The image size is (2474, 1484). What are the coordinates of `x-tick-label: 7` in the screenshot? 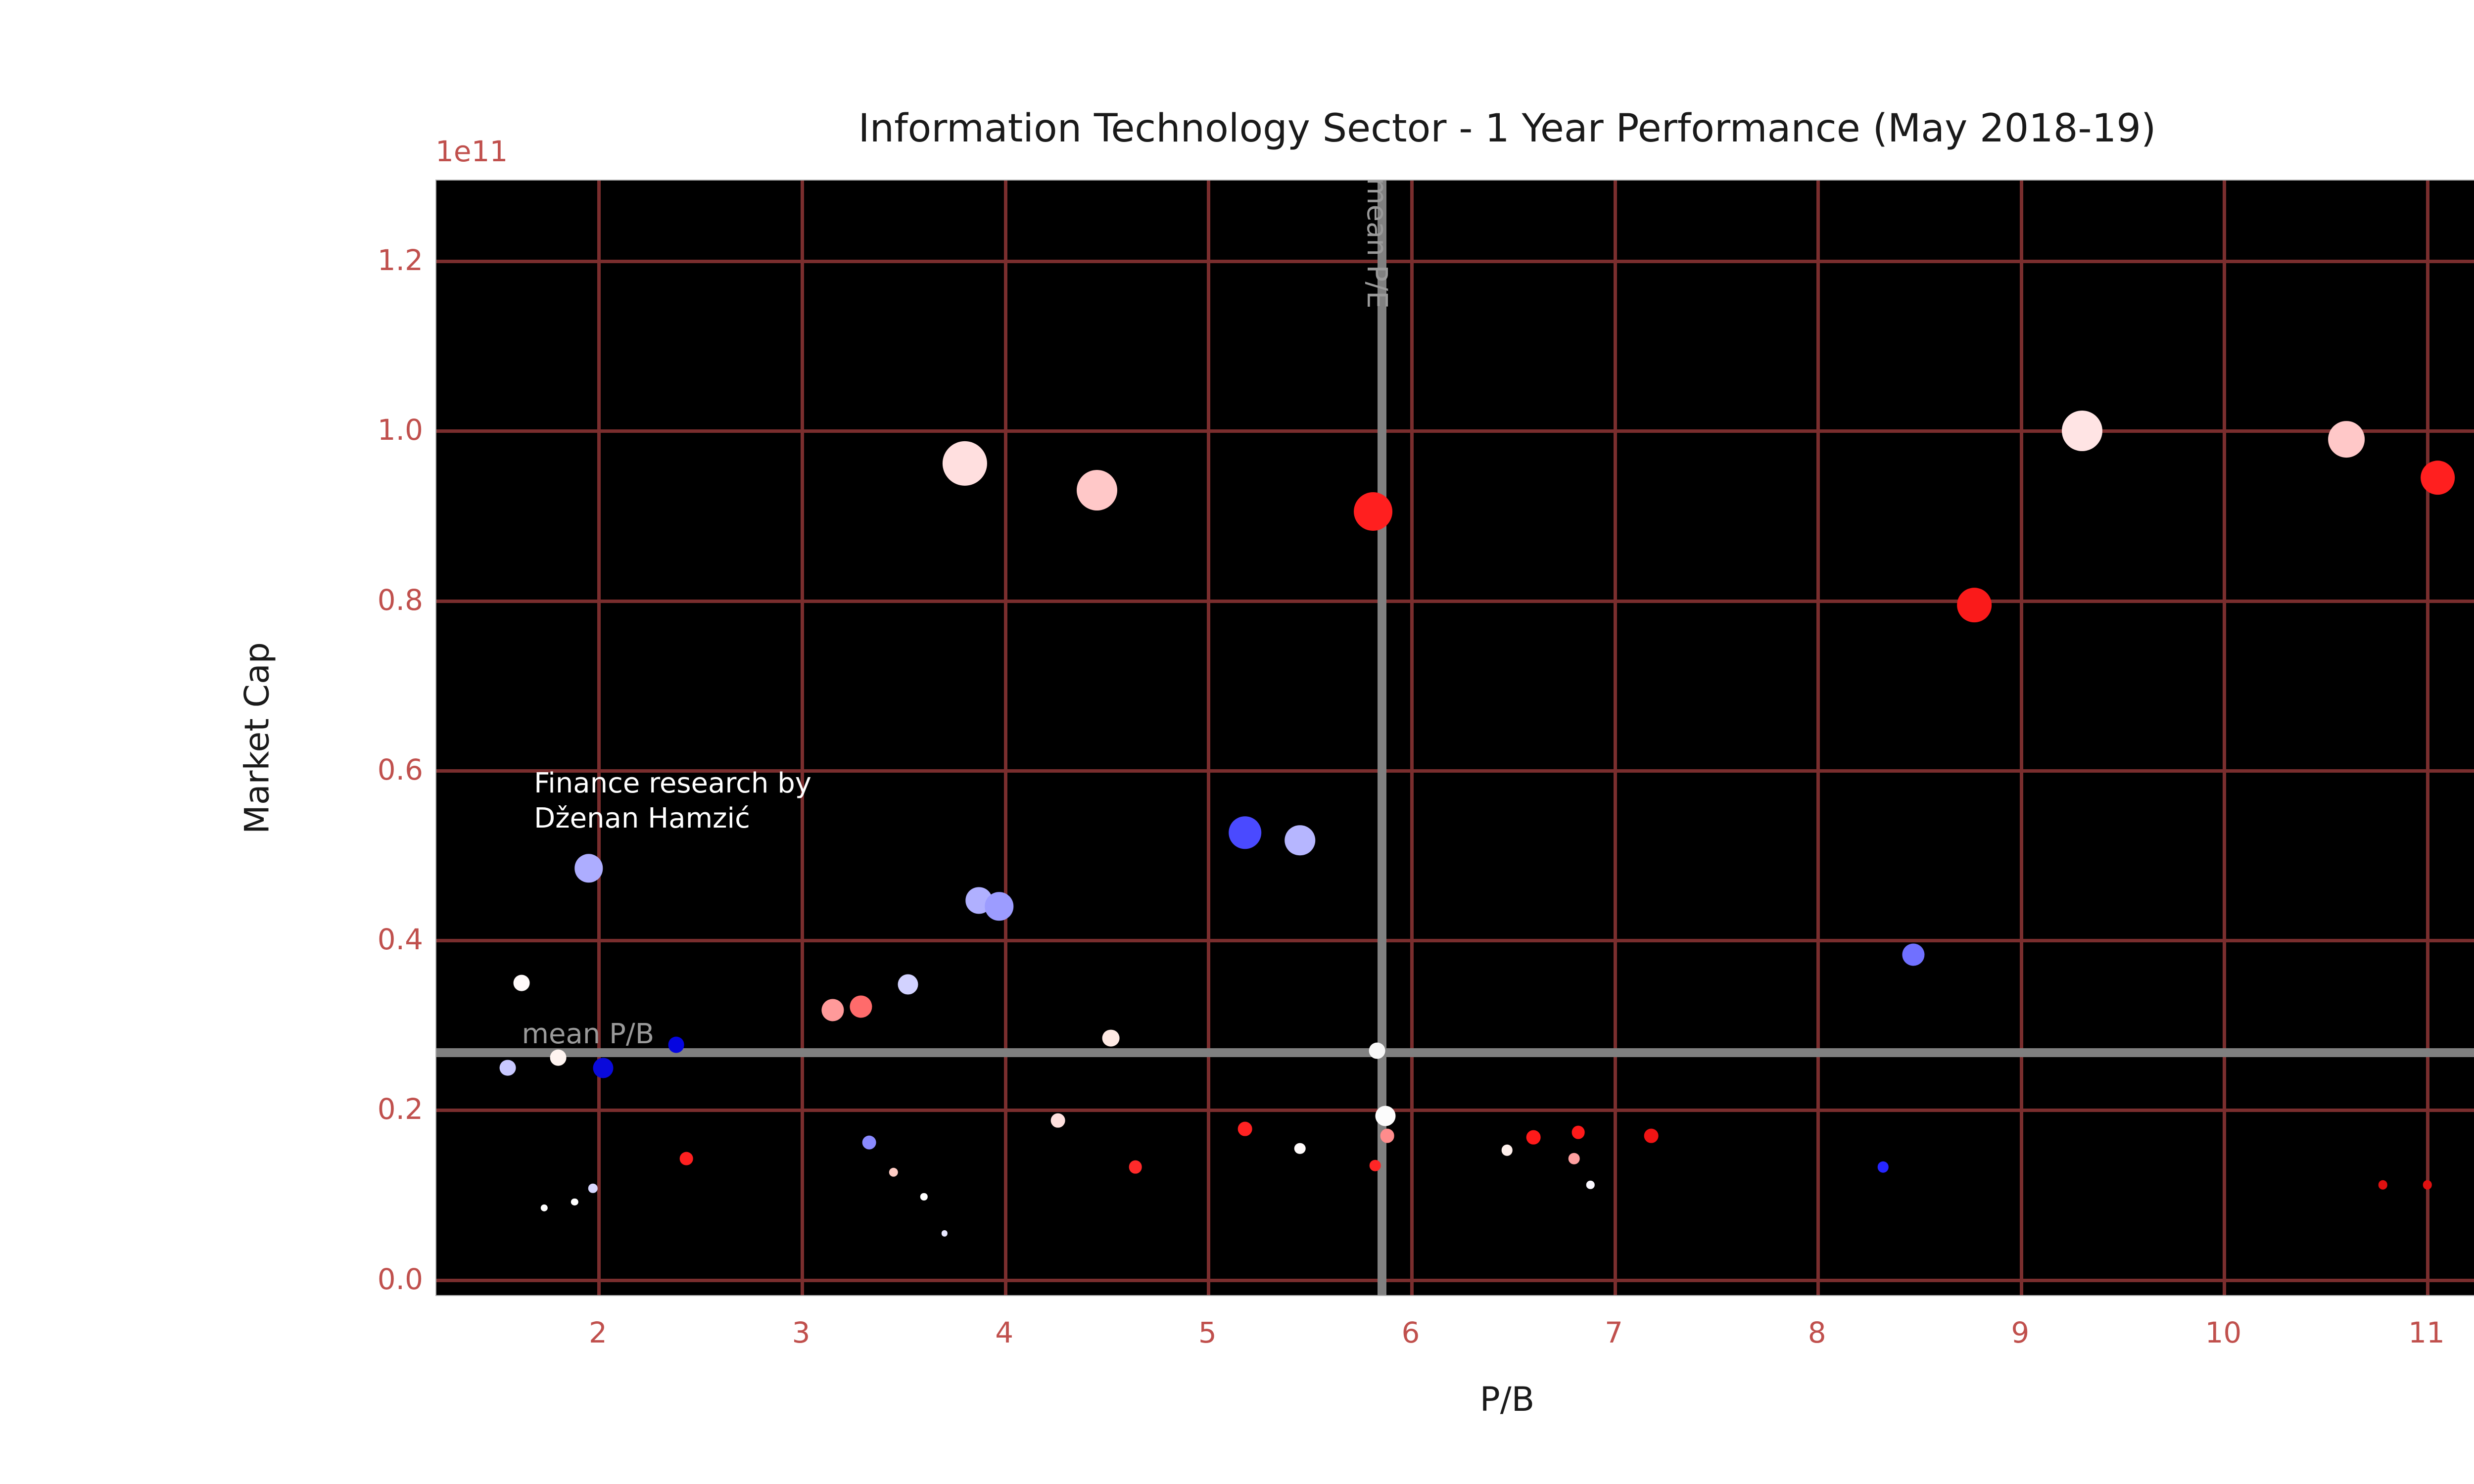 It's located at (1614, 1332).